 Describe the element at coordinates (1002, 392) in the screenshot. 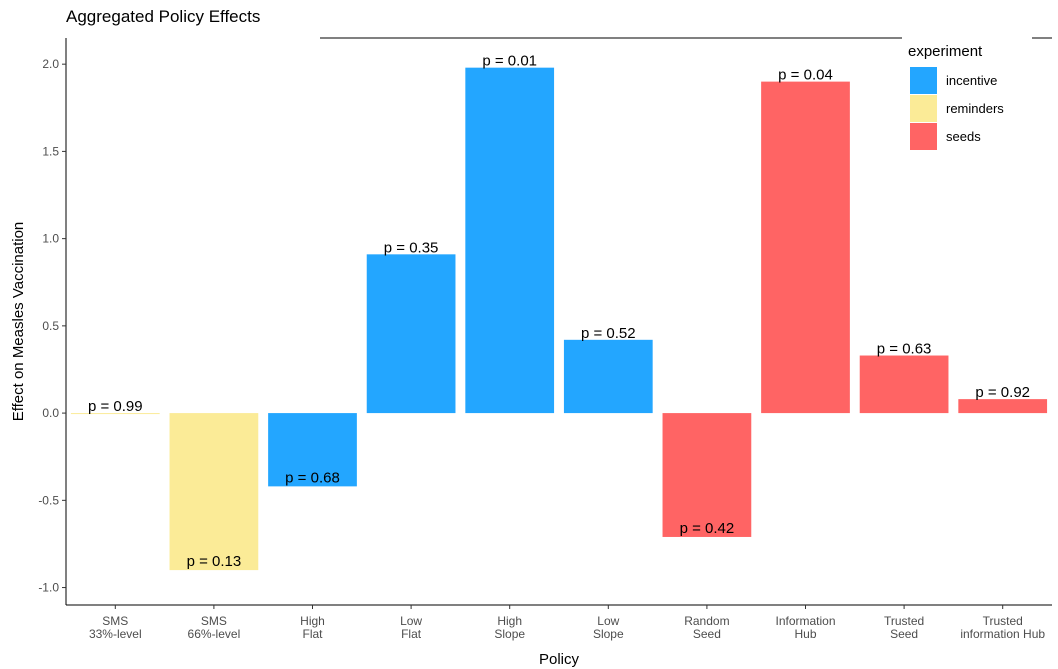

I see `p-value-label: p = 0.92` at that location.